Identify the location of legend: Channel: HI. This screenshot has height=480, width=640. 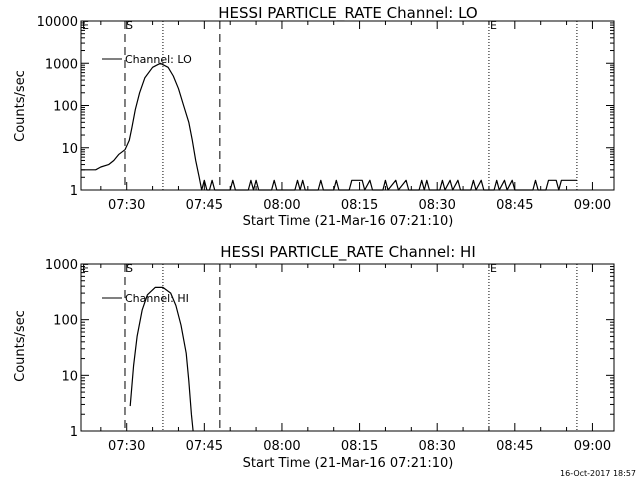
(145, 298).